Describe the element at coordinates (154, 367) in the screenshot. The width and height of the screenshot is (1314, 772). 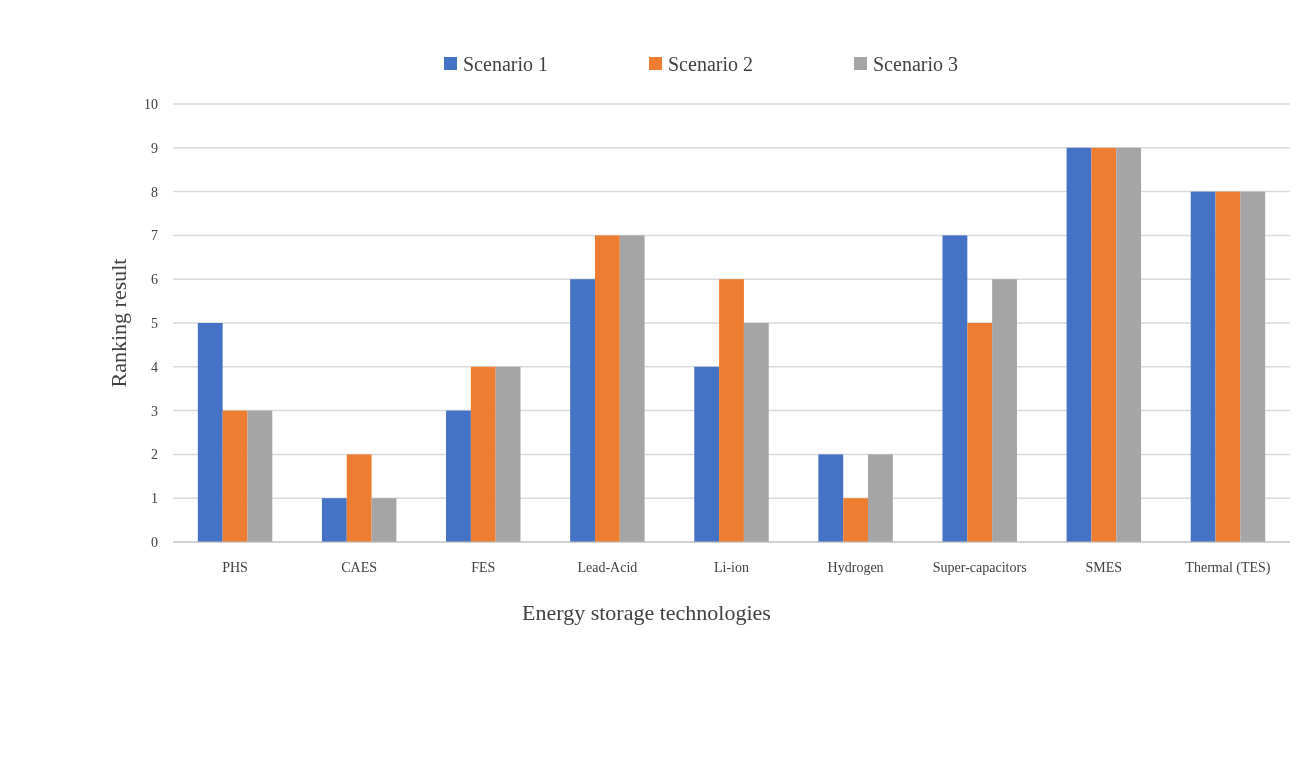
I see `y-tick-label: 4` at that location.